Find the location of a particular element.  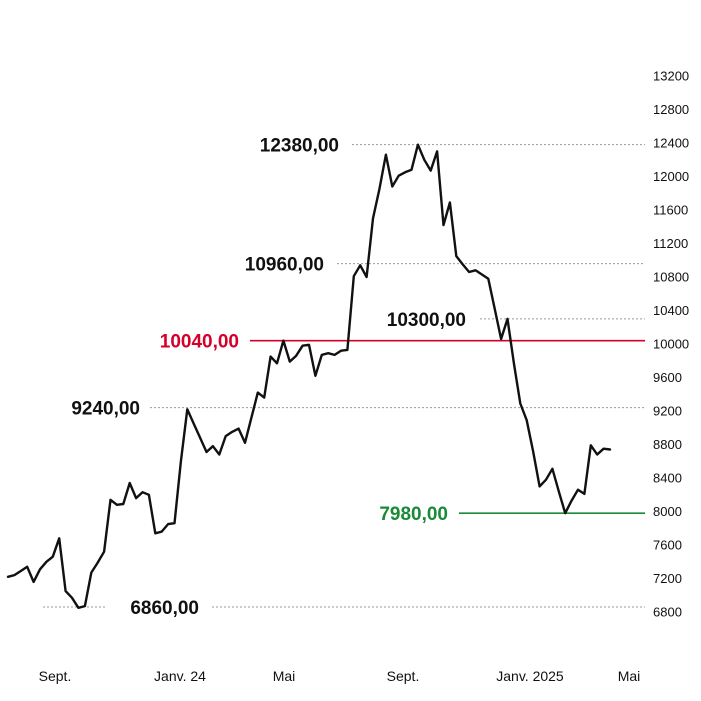

y-tick-label: 10400 is located at coordinates (671, 310).